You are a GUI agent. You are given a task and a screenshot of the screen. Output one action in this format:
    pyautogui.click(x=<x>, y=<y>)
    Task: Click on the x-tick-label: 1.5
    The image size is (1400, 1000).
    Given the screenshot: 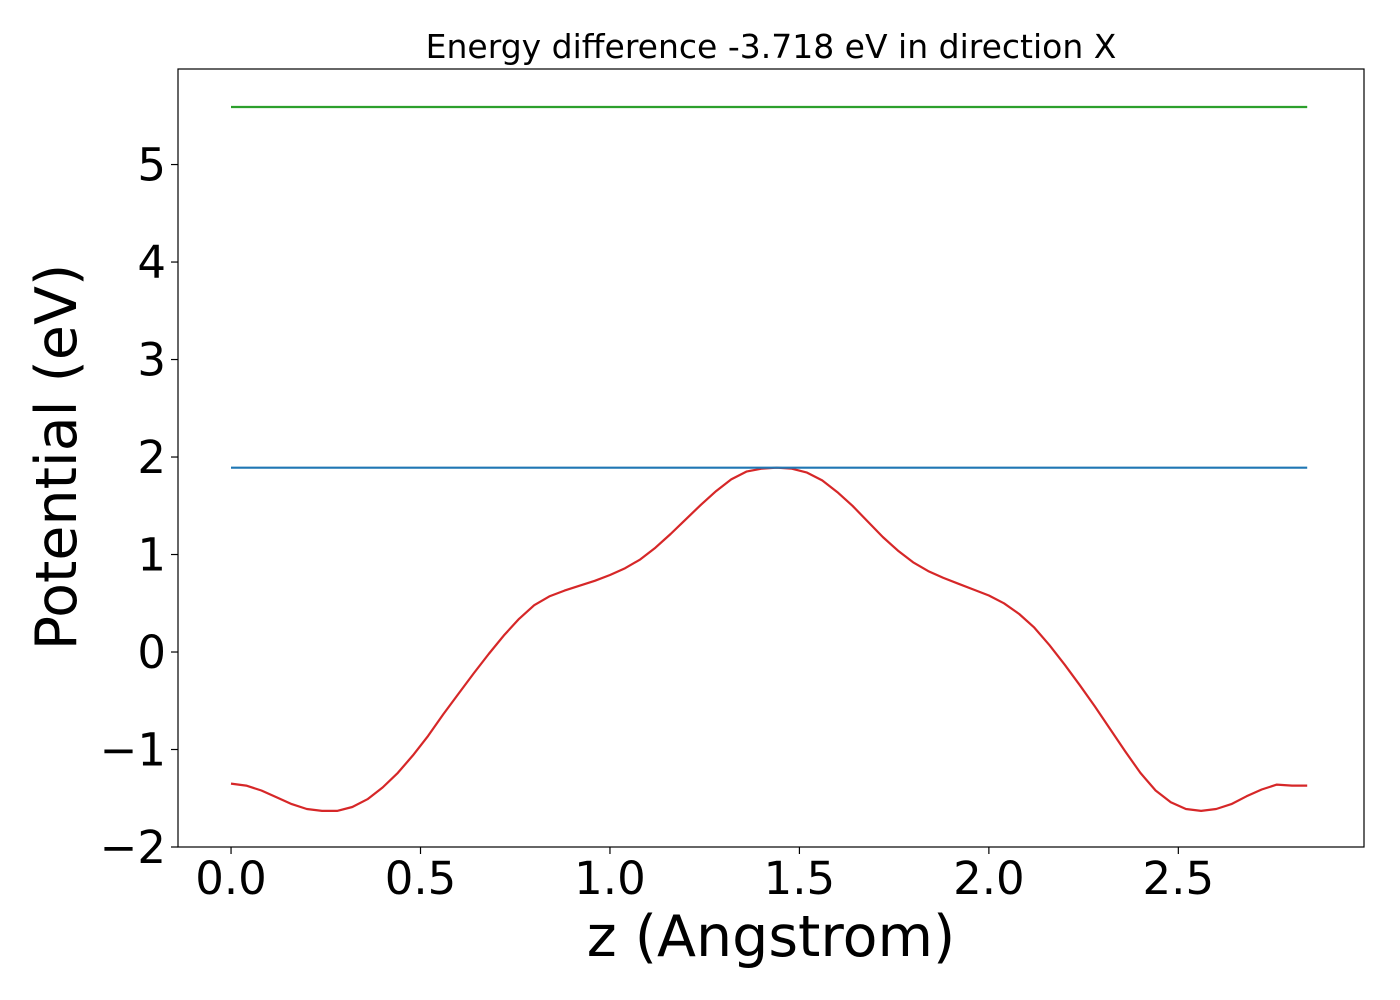 What is the action you would take?
    pyautogui.click(x=800, y=878)
    